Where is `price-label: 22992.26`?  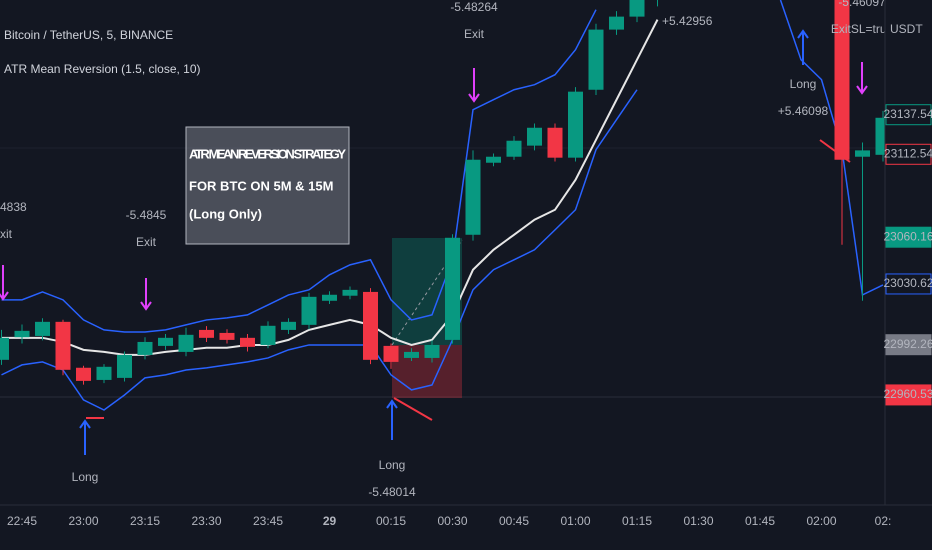 price-label: 22992.26 is located at coordinates (907, 344).